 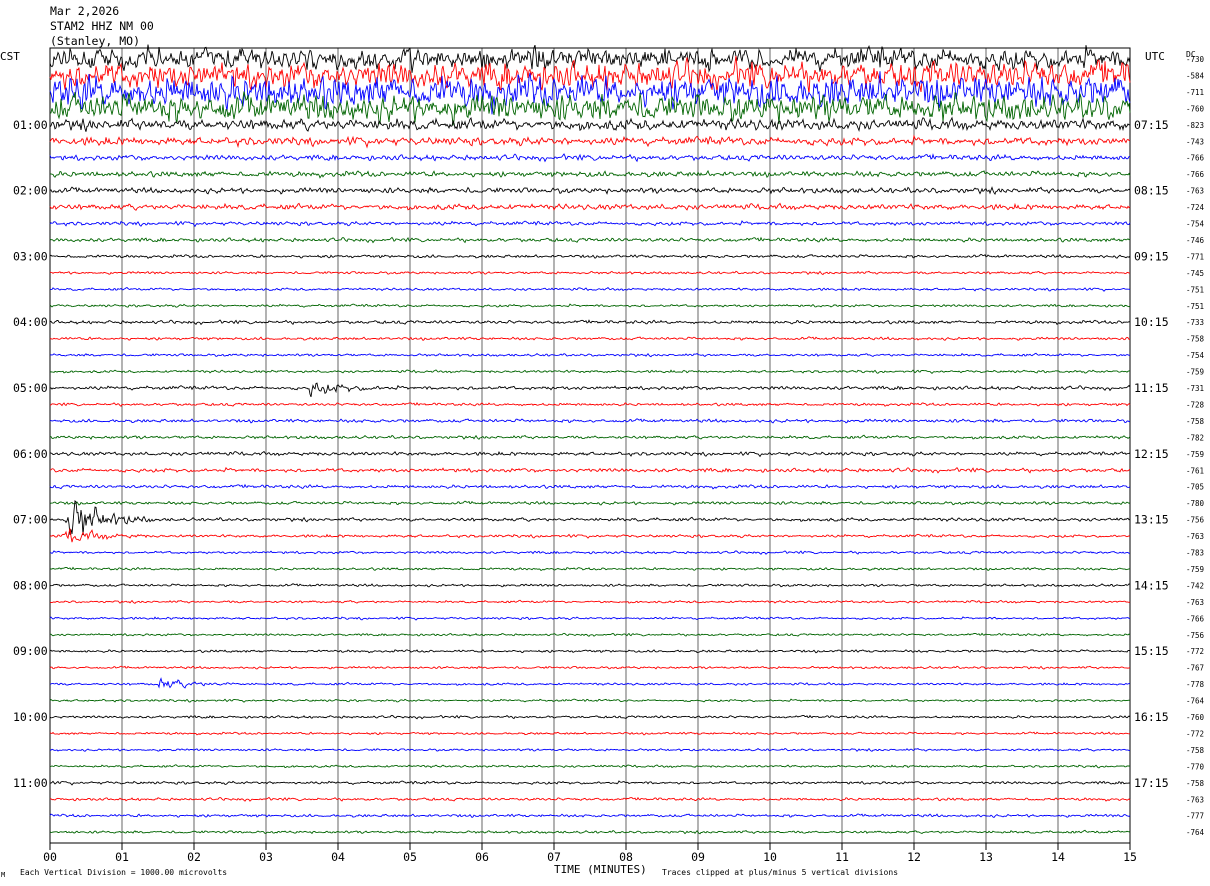 I want to click on dc-offset-label: -728, so click(x=1195, y=404).